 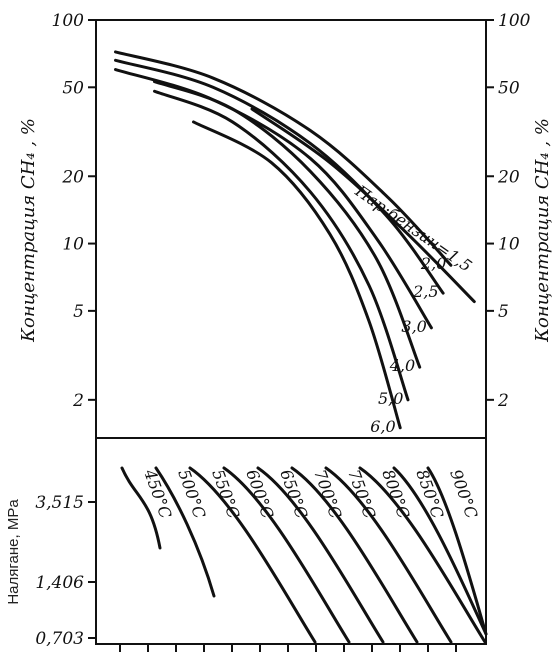 What do you see at coordinates (327, 494) in the screenshot?
I see `bottom-series-label: 700°C` at bounding box center [327, 494].